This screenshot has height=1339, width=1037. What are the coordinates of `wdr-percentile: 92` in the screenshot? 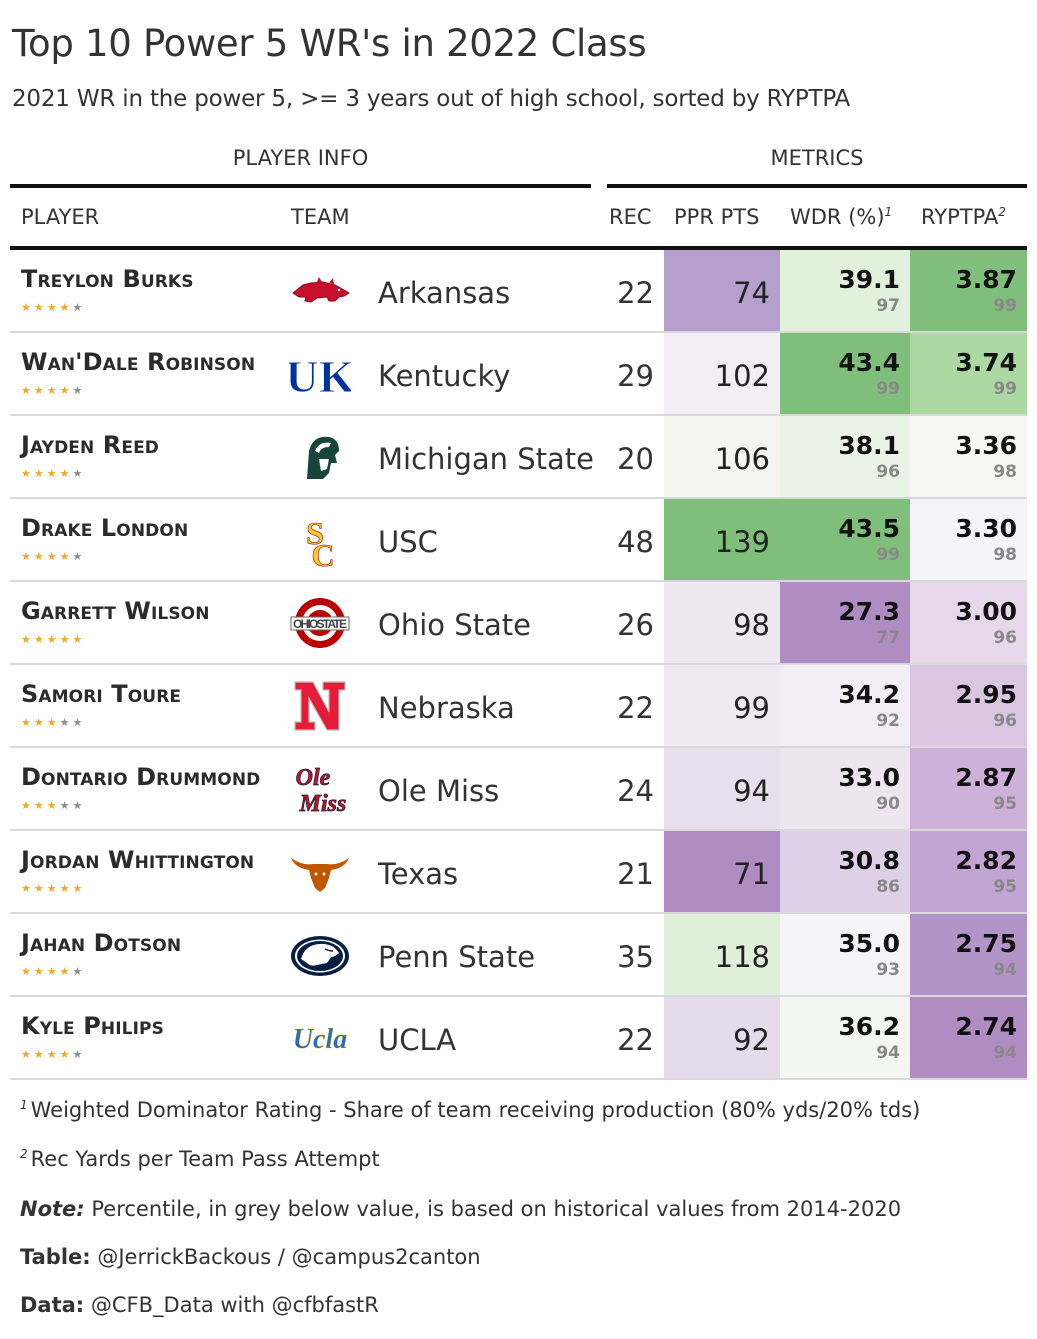 It's located at (888, 721).